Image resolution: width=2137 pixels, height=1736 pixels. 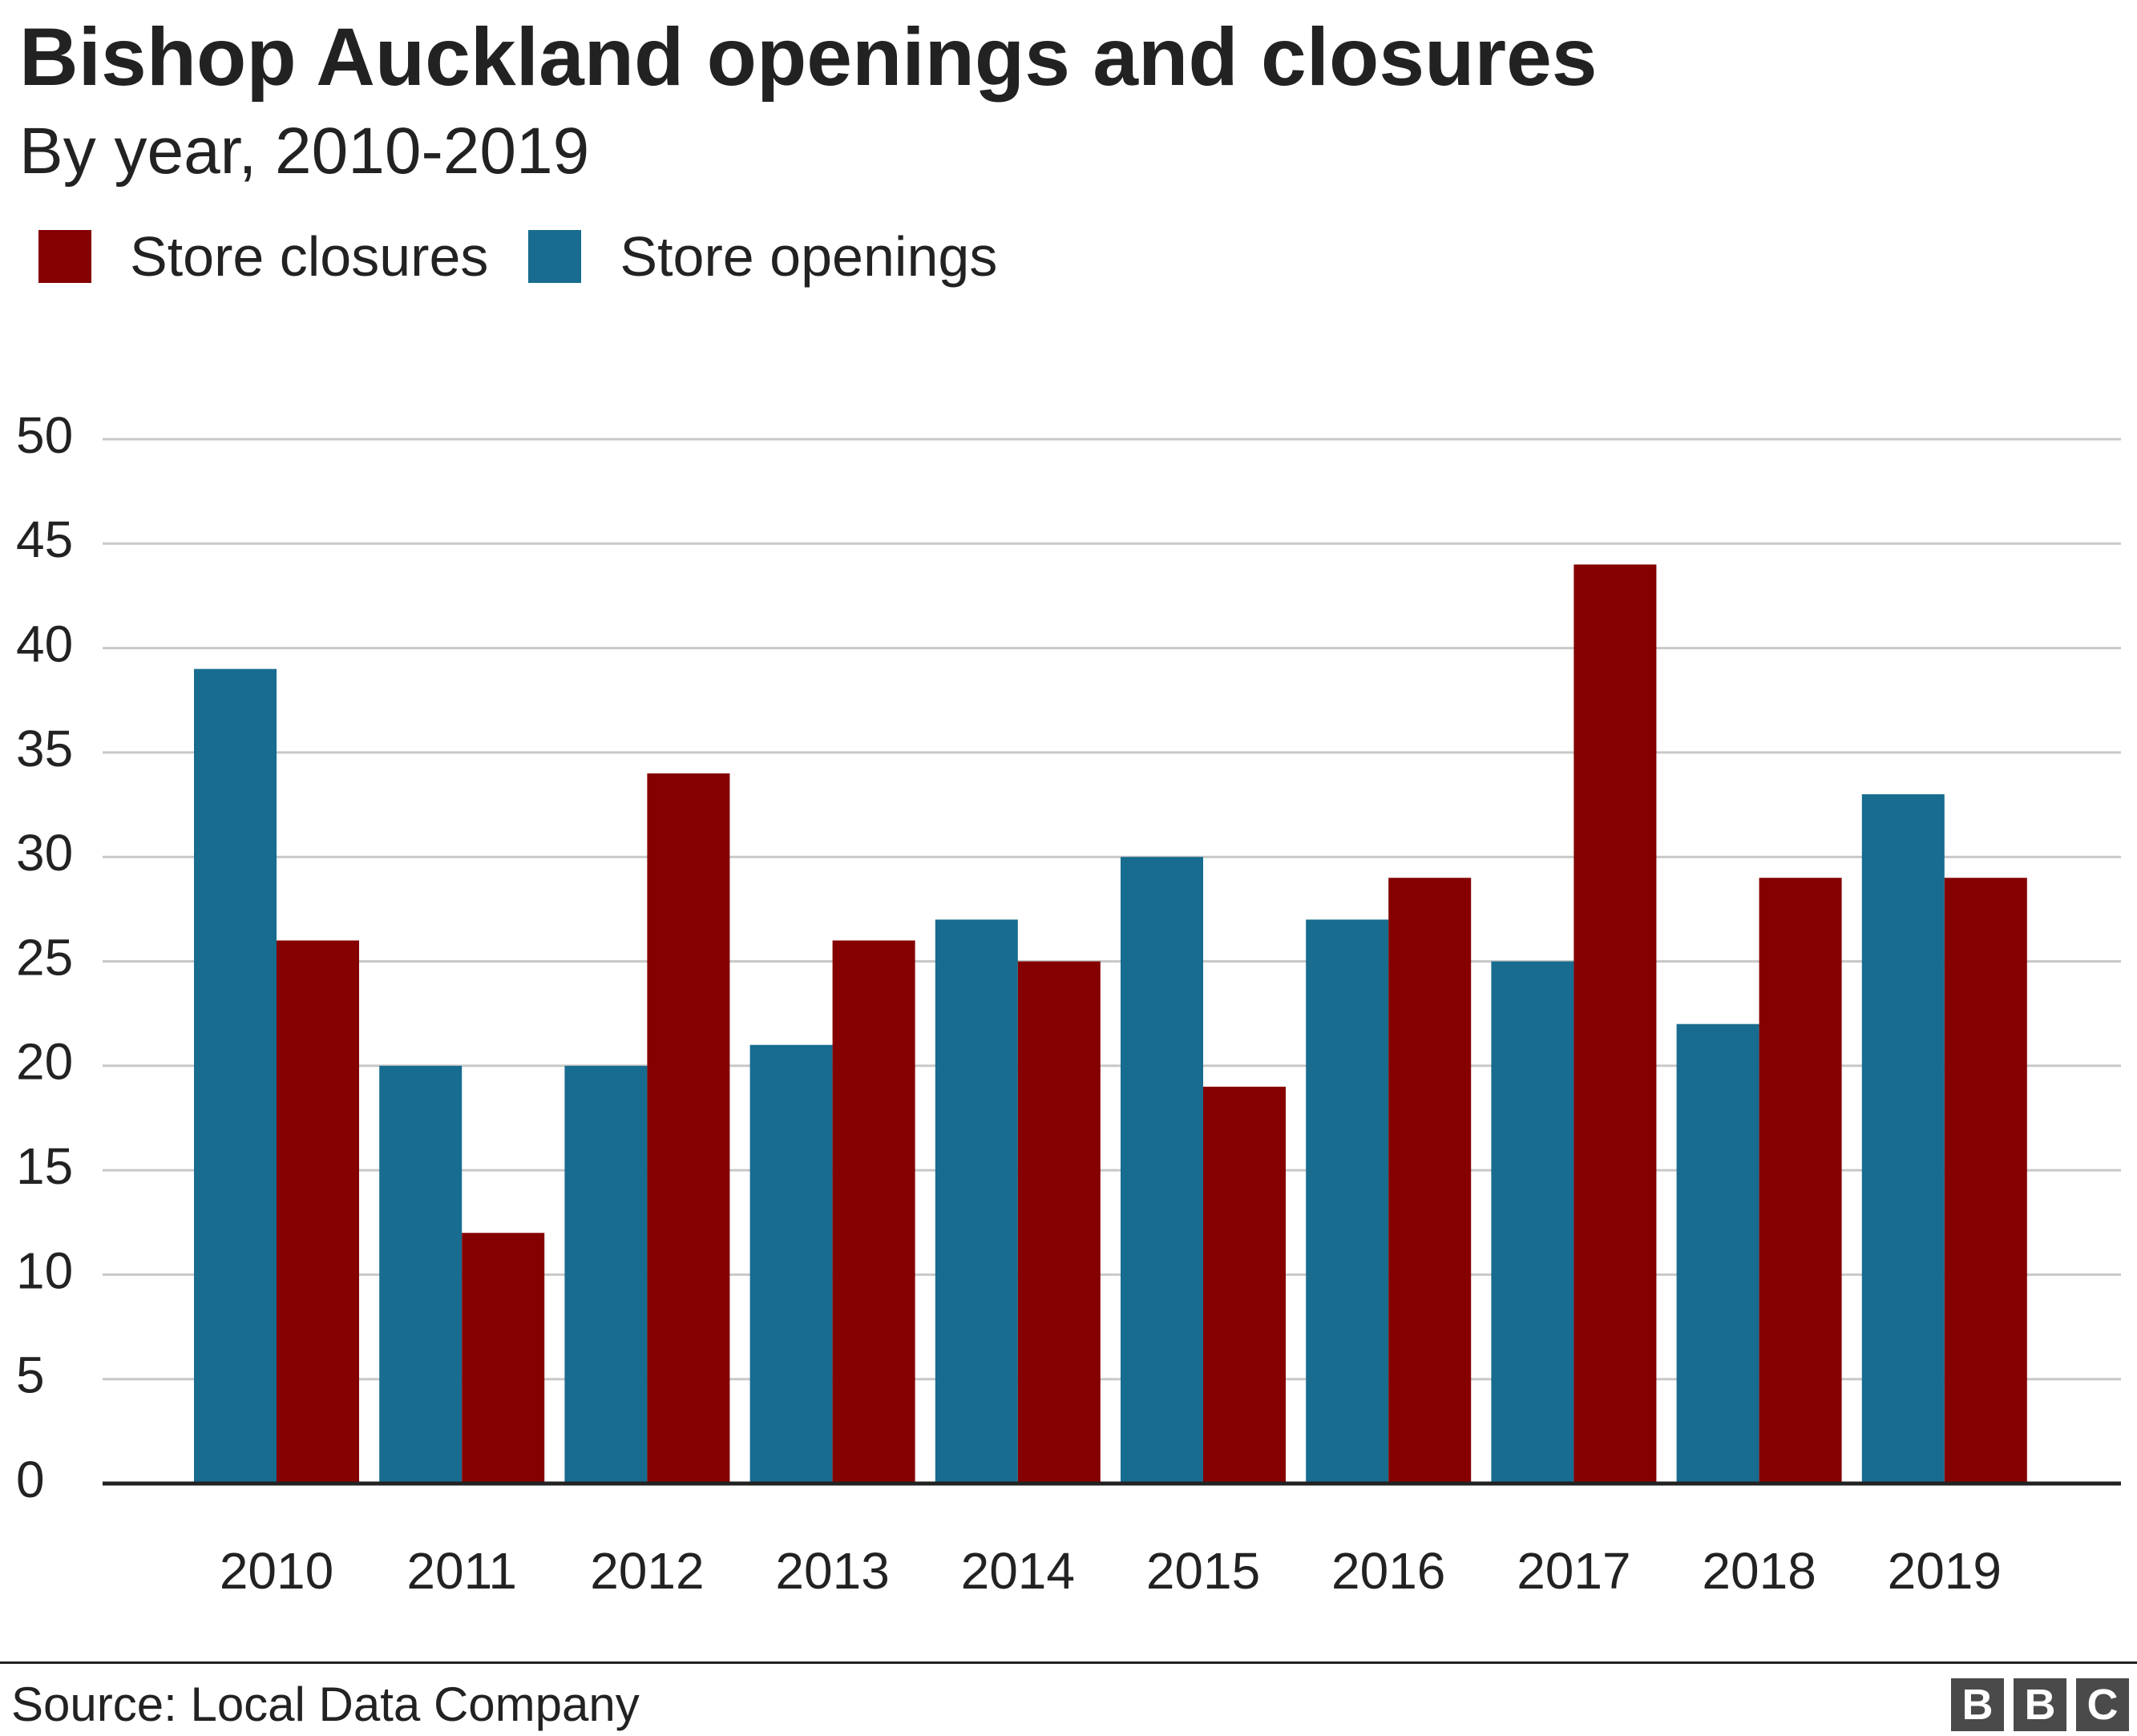 I want to click on y-tick-label-25: 25, so click(x=45, y=957).